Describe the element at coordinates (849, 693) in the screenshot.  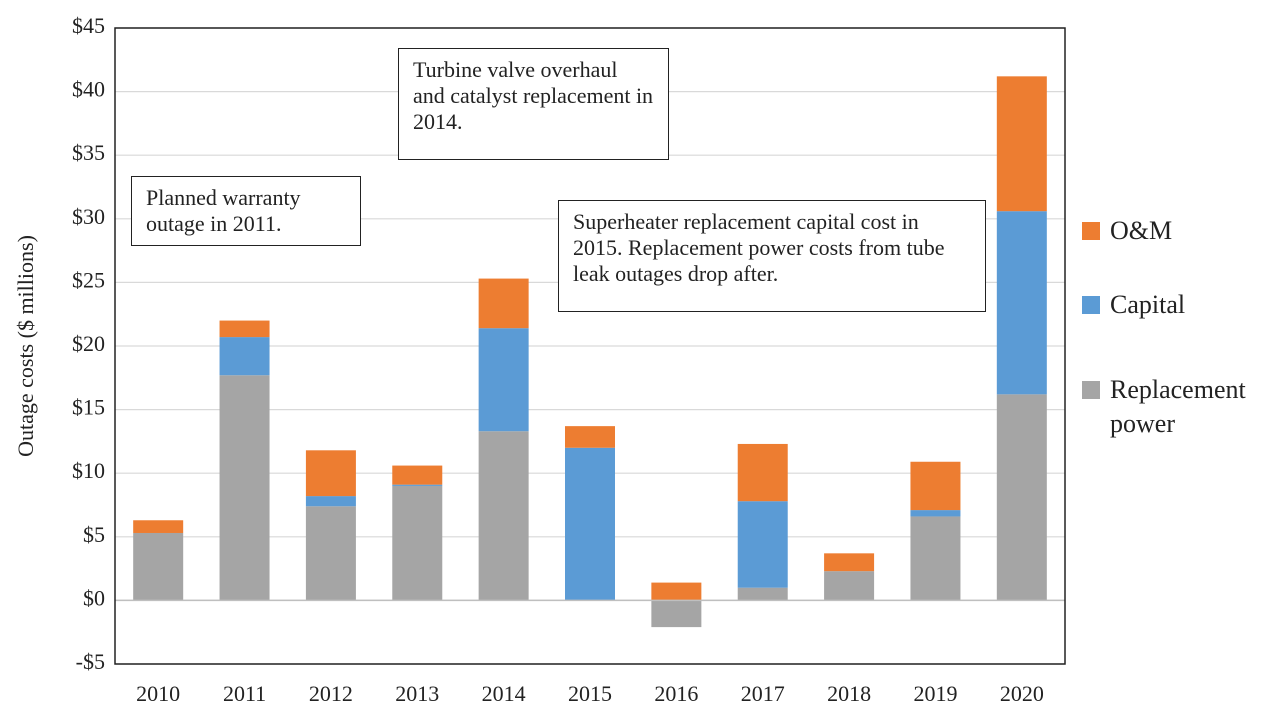
I see `x-tick-label: 2018` at that location.